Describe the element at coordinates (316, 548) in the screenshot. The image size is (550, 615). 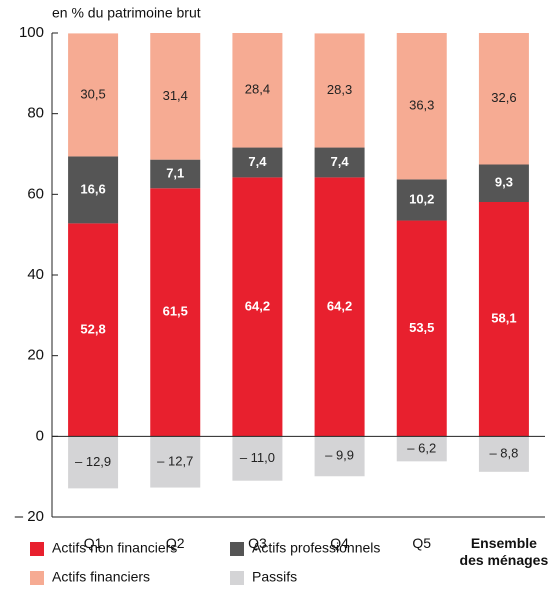
I see `legend-label: Actifs professionnels` at that location.